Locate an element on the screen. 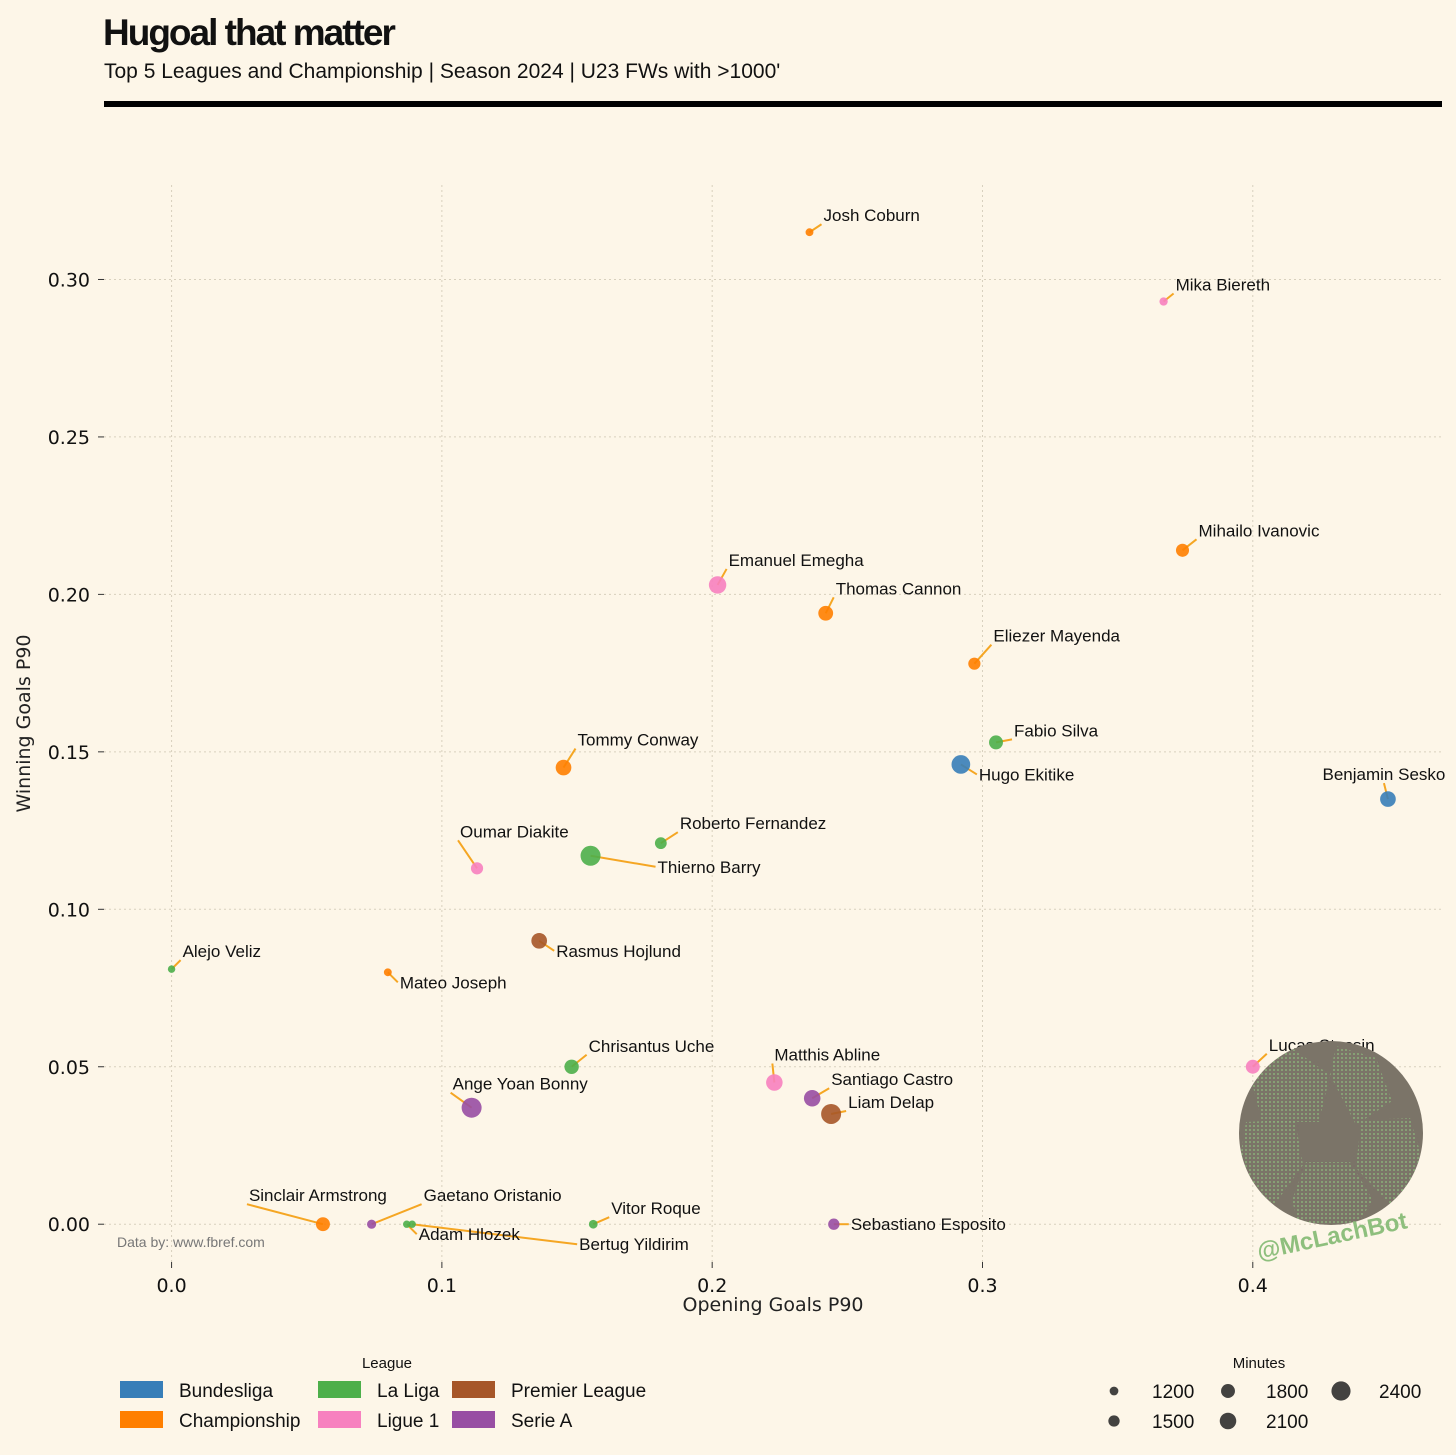 Image resolution: width=1456 pixels, height=1455 pixels. player-label: Matthis Abline is located at coordinates (827, 1055).